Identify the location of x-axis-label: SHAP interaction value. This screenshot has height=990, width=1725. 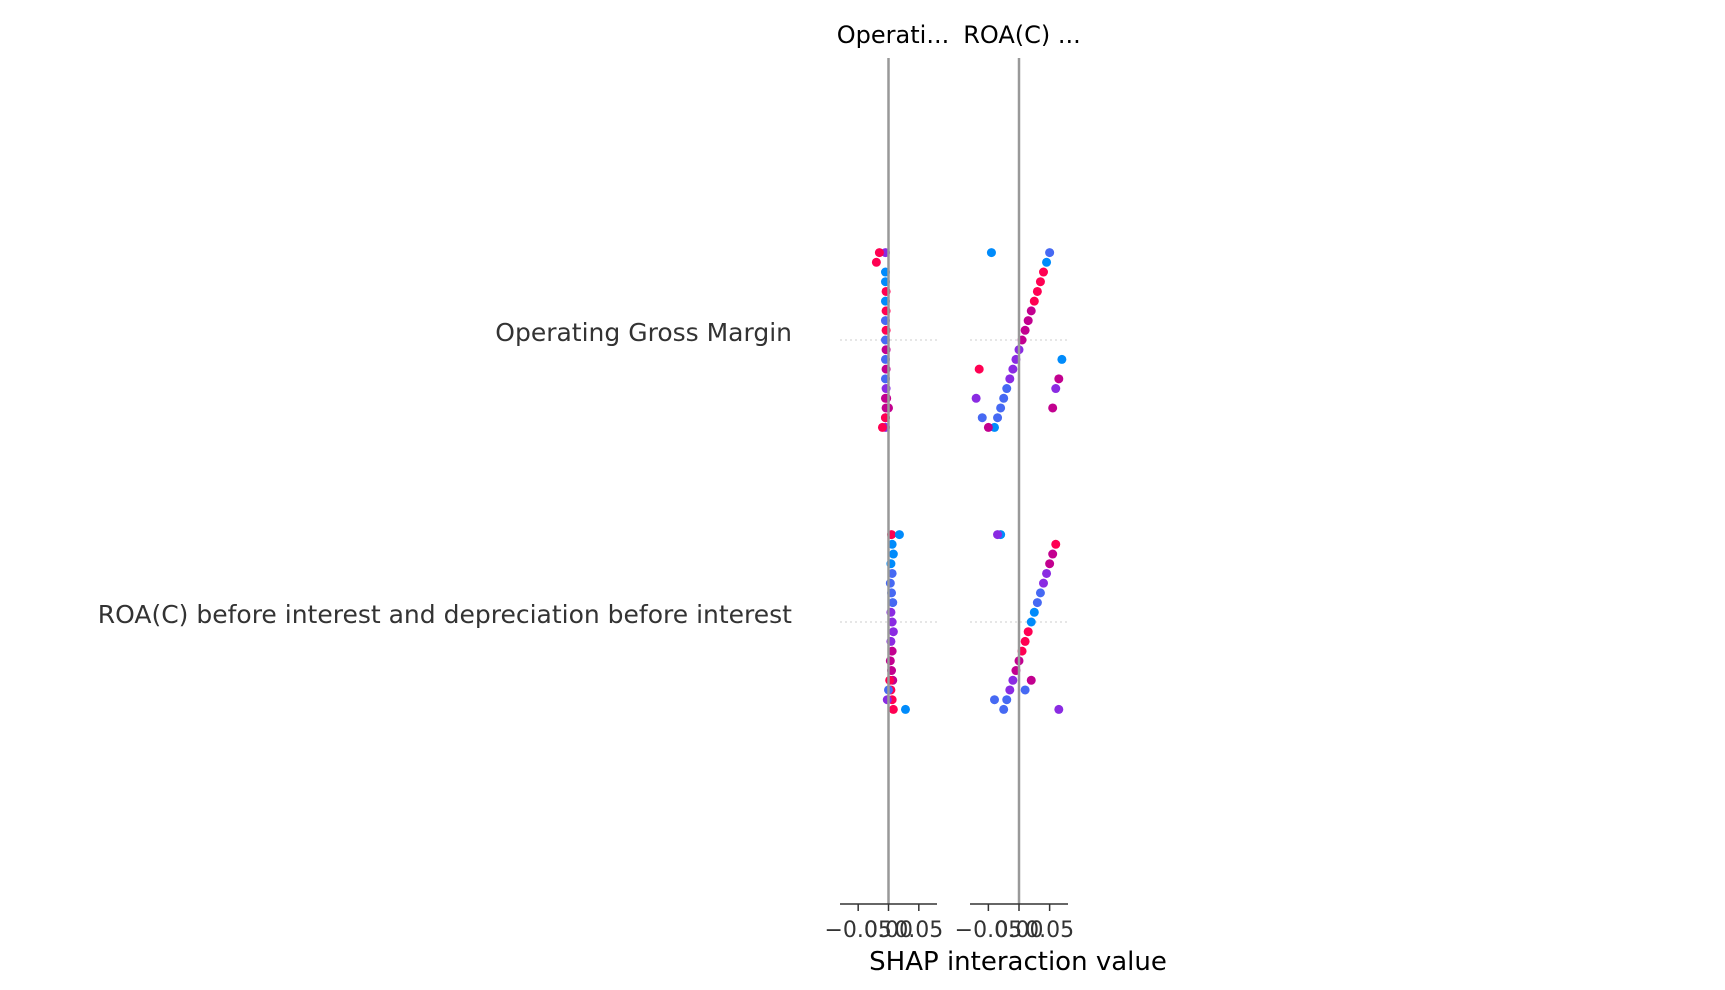
(1018, 962).